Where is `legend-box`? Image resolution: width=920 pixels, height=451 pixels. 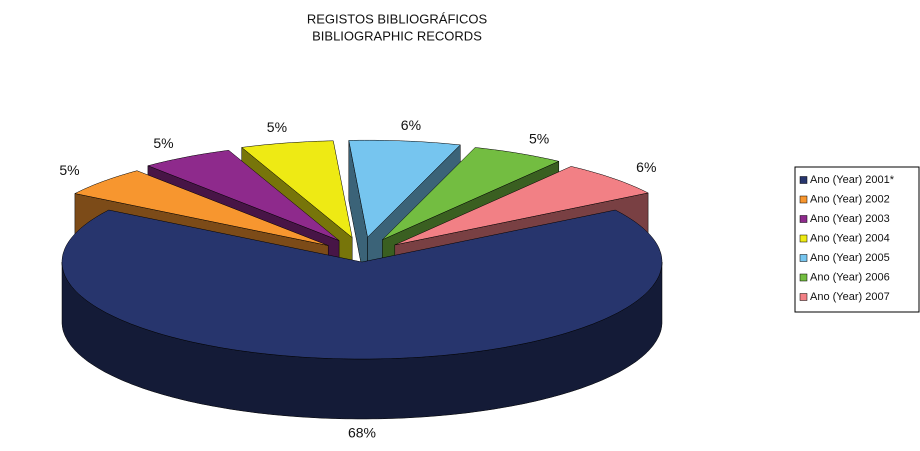 legend-box is located at coordinates (857, 239).